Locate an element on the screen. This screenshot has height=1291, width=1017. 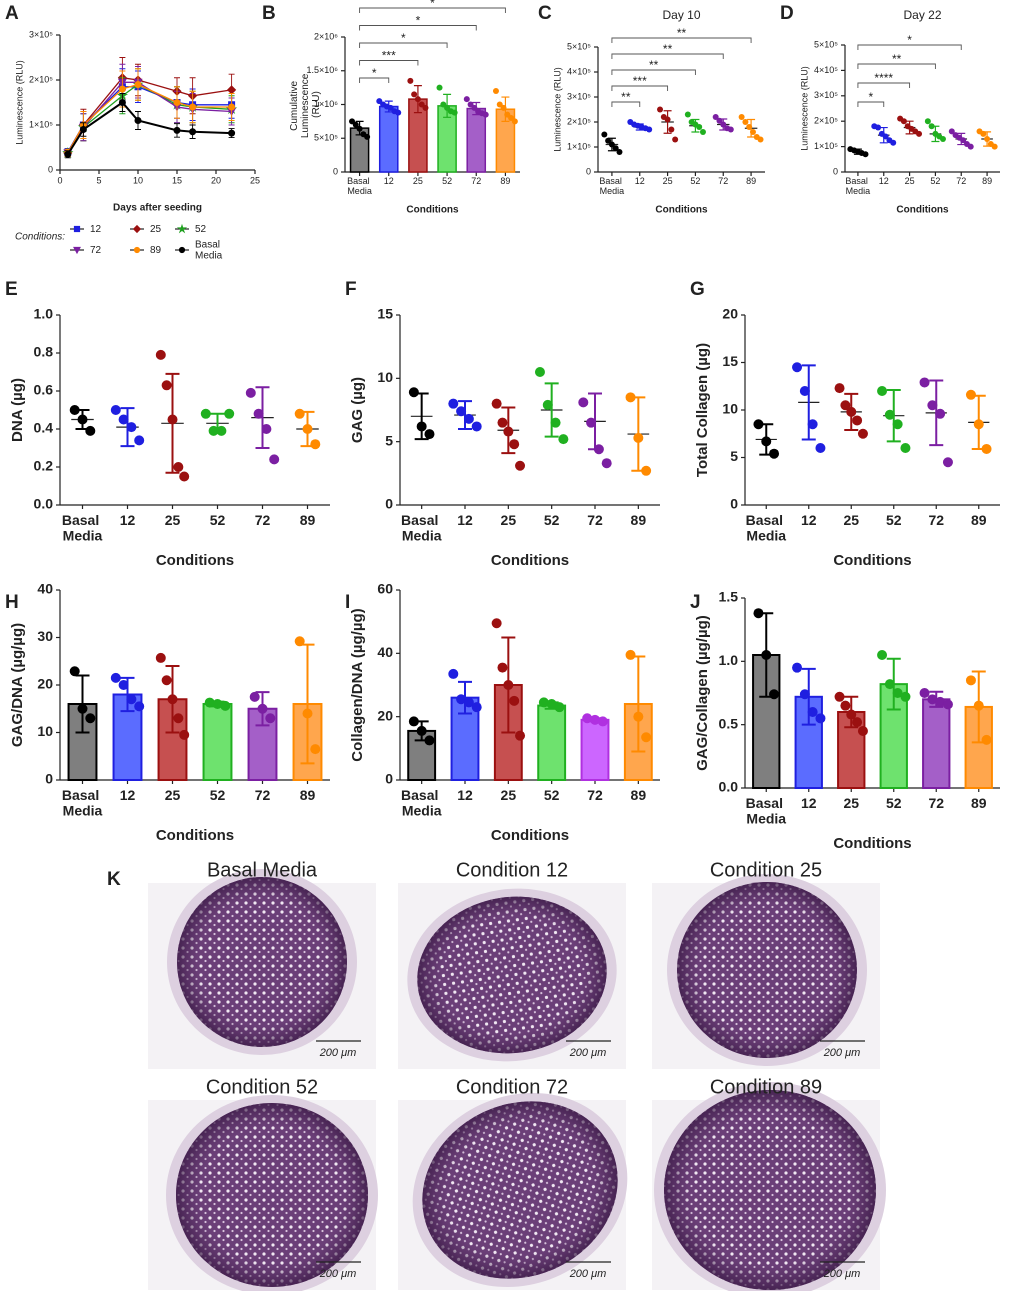
y-tick-label: 0 is located at coordinates (389, 504).